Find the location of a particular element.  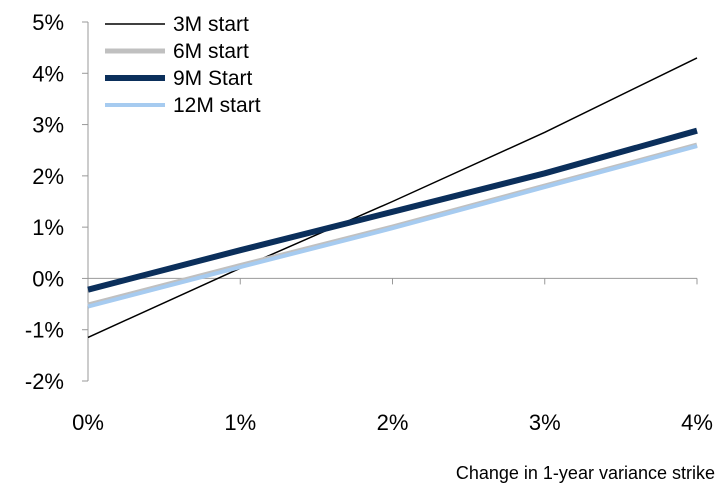

x-tick-label: 4% is located at coordinates (697, 422).